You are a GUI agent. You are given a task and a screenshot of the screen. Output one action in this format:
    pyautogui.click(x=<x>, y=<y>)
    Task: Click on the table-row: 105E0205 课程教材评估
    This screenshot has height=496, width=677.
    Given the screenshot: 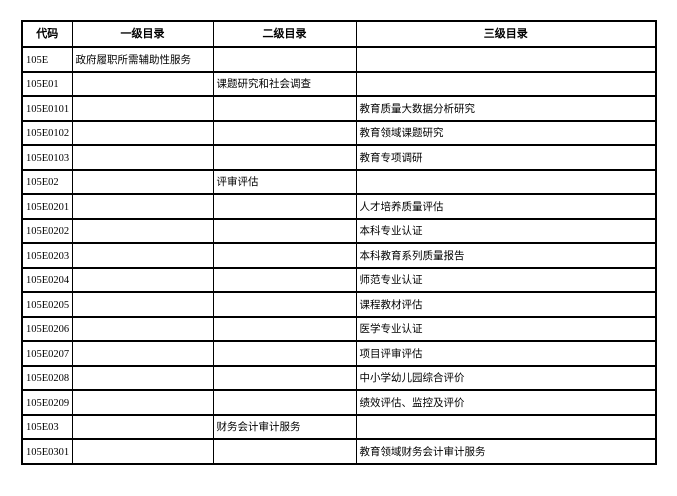 What is the action you would take?
    pyautogui.click(x=339, y=304)
    